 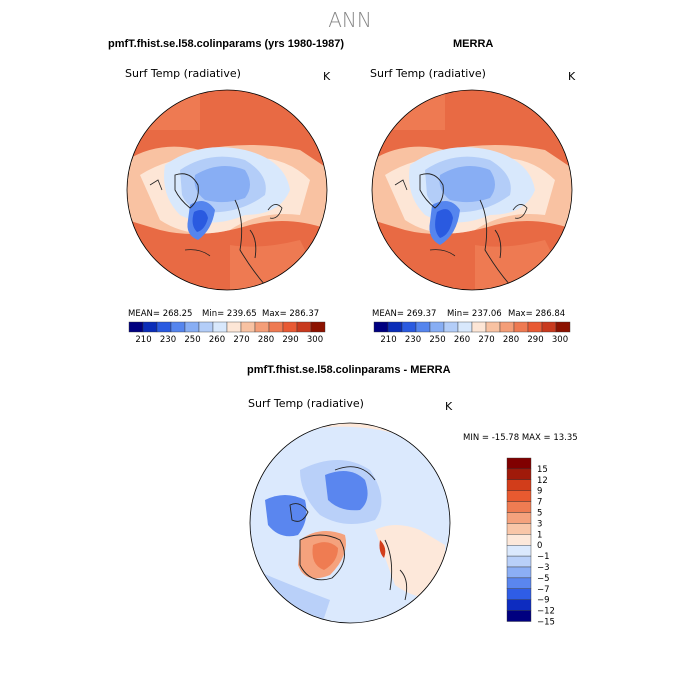 What do you see at coordinates (535, 340) in the screenshot?
I see `panel2-colorbar-tick: 290` at bounding box center [535, 340].